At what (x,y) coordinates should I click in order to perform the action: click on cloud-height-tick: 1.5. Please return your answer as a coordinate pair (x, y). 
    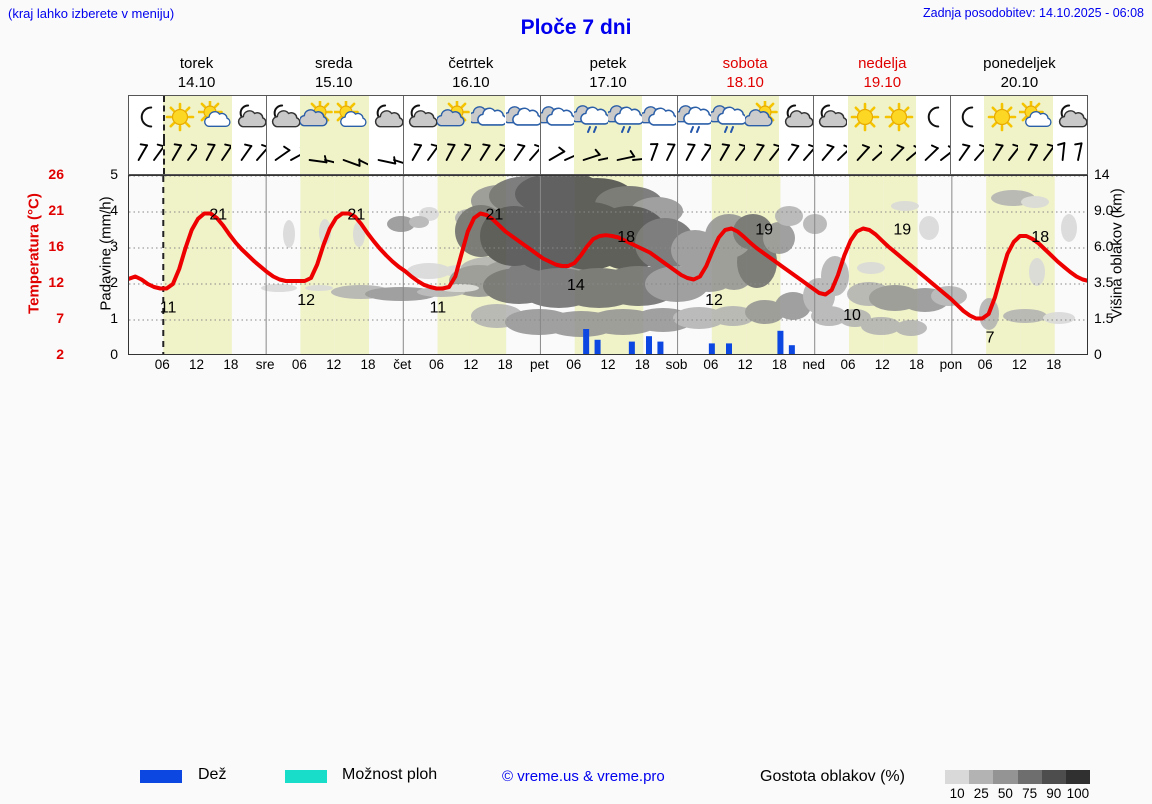
    Looking at the image, I should click on (1115, 318).